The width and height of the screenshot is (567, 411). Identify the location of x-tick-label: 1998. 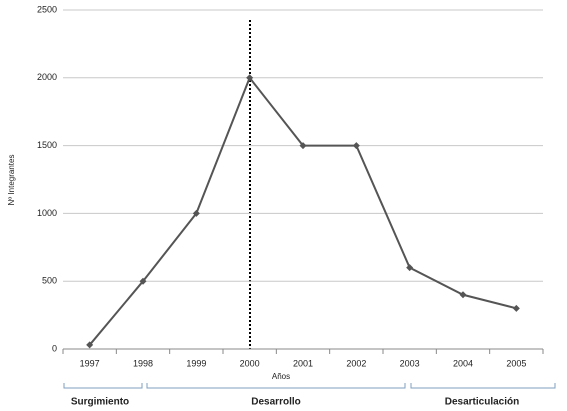
(143, 363).